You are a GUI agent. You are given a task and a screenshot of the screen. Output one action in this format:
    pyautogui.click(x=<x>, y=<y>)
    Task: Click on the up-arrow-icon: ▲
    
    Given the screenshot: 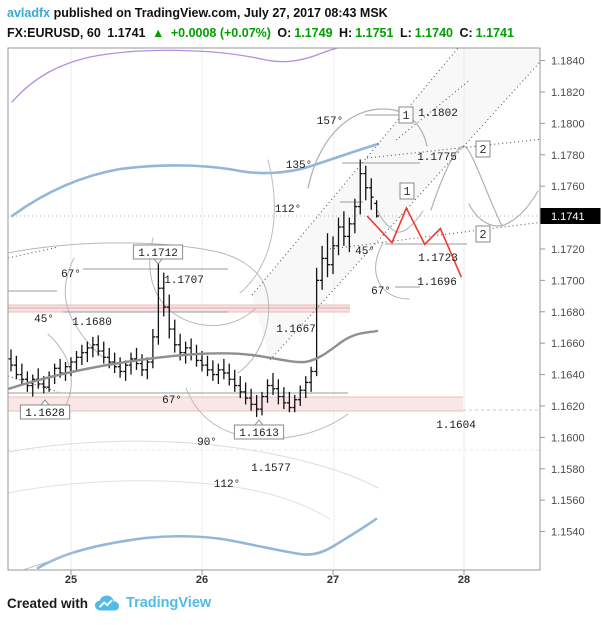 What is the action you would take?
    pyautogui.click(x=158, y=33)
    